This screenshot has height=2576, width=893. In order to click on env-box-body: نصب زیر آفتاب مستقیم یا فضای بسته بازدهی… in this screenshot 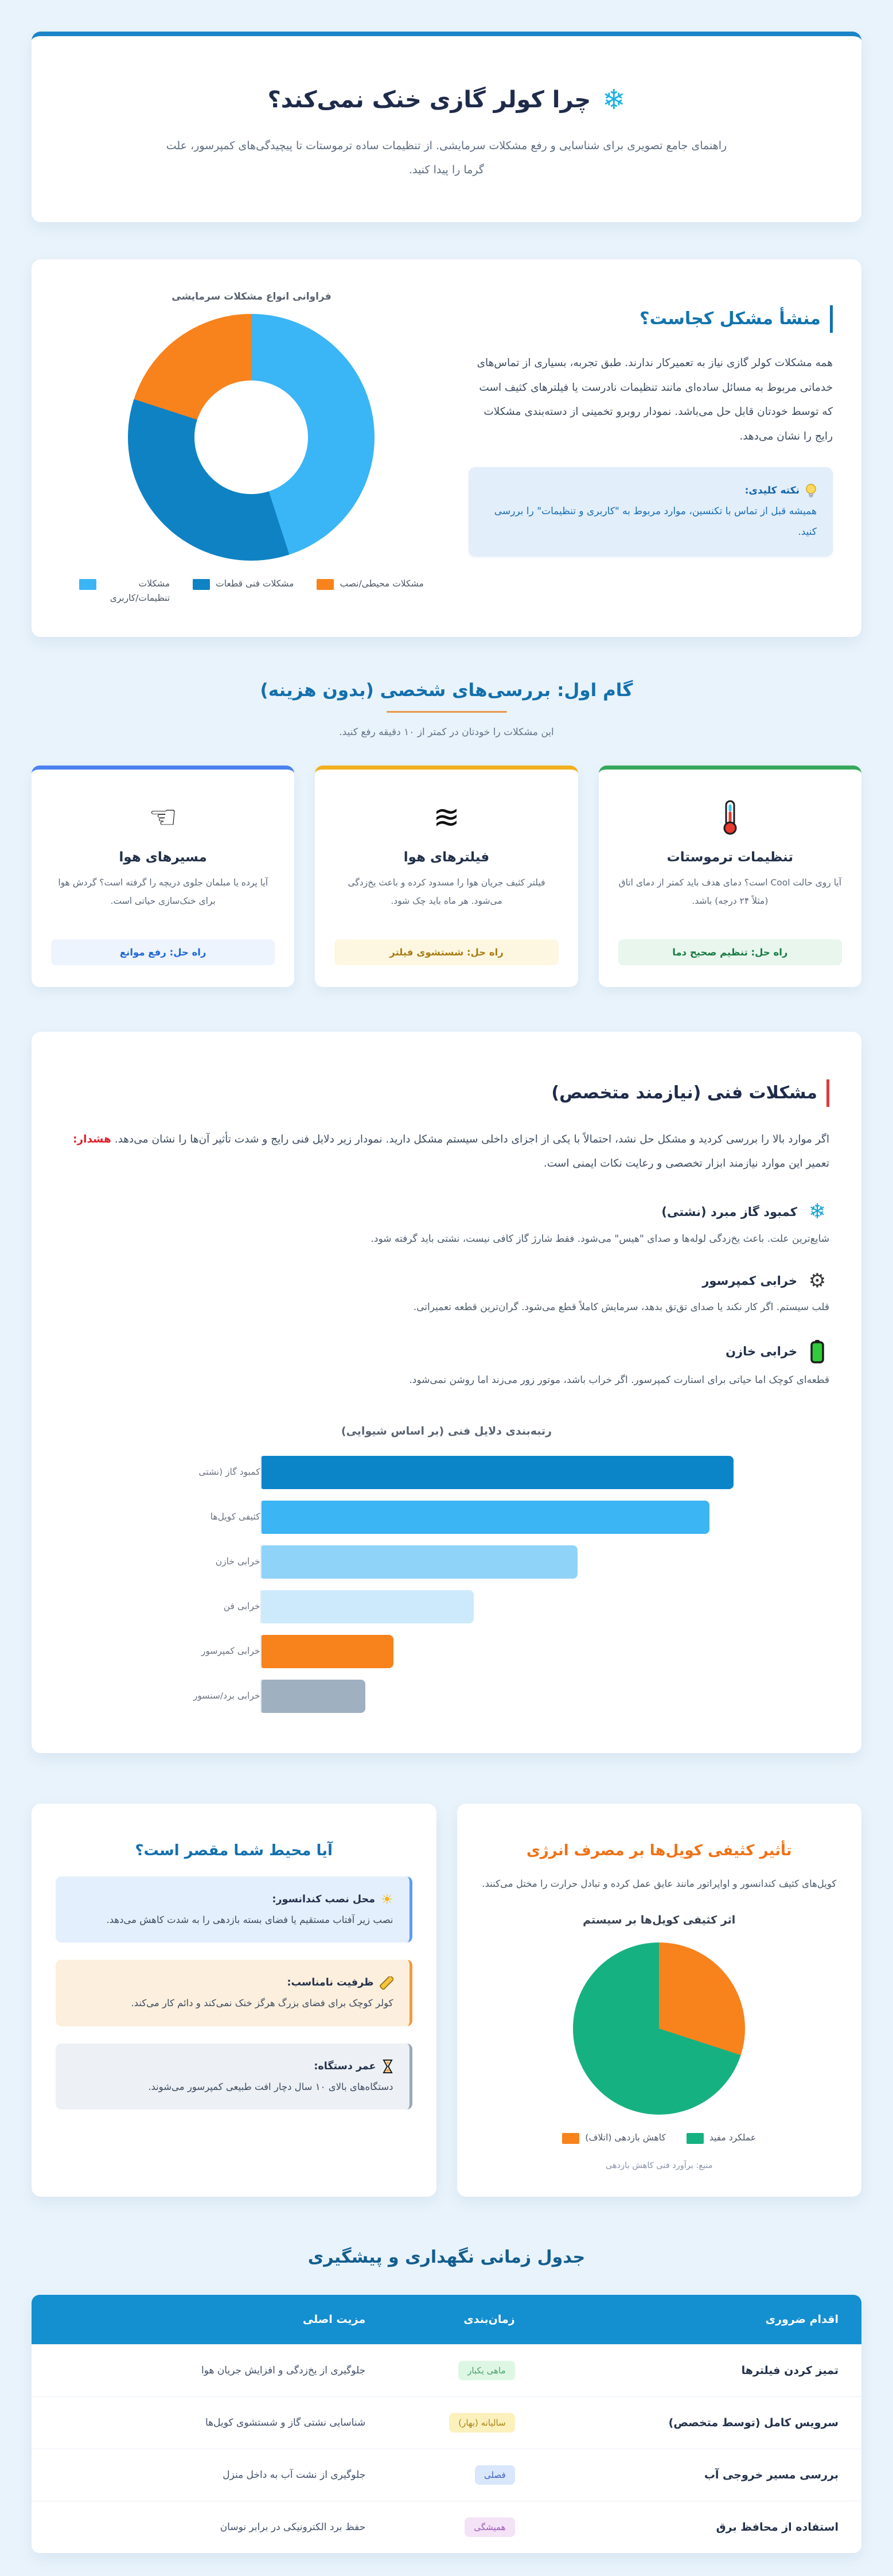, I will do `click(249, 1919)`.